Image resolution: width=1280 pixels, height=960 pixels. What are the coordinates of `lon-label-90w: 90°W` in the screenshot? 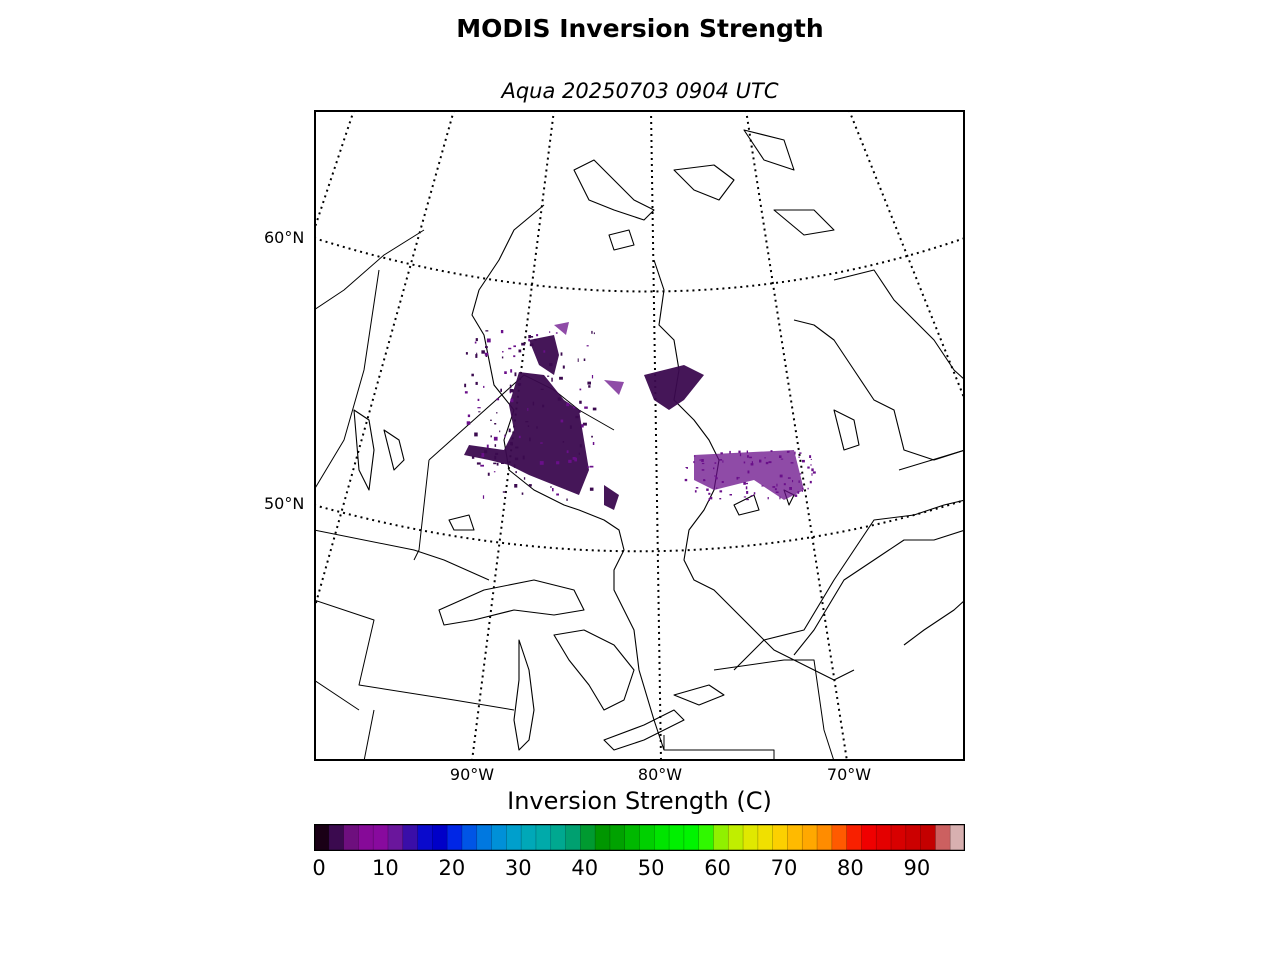 It's located at (472, 774).